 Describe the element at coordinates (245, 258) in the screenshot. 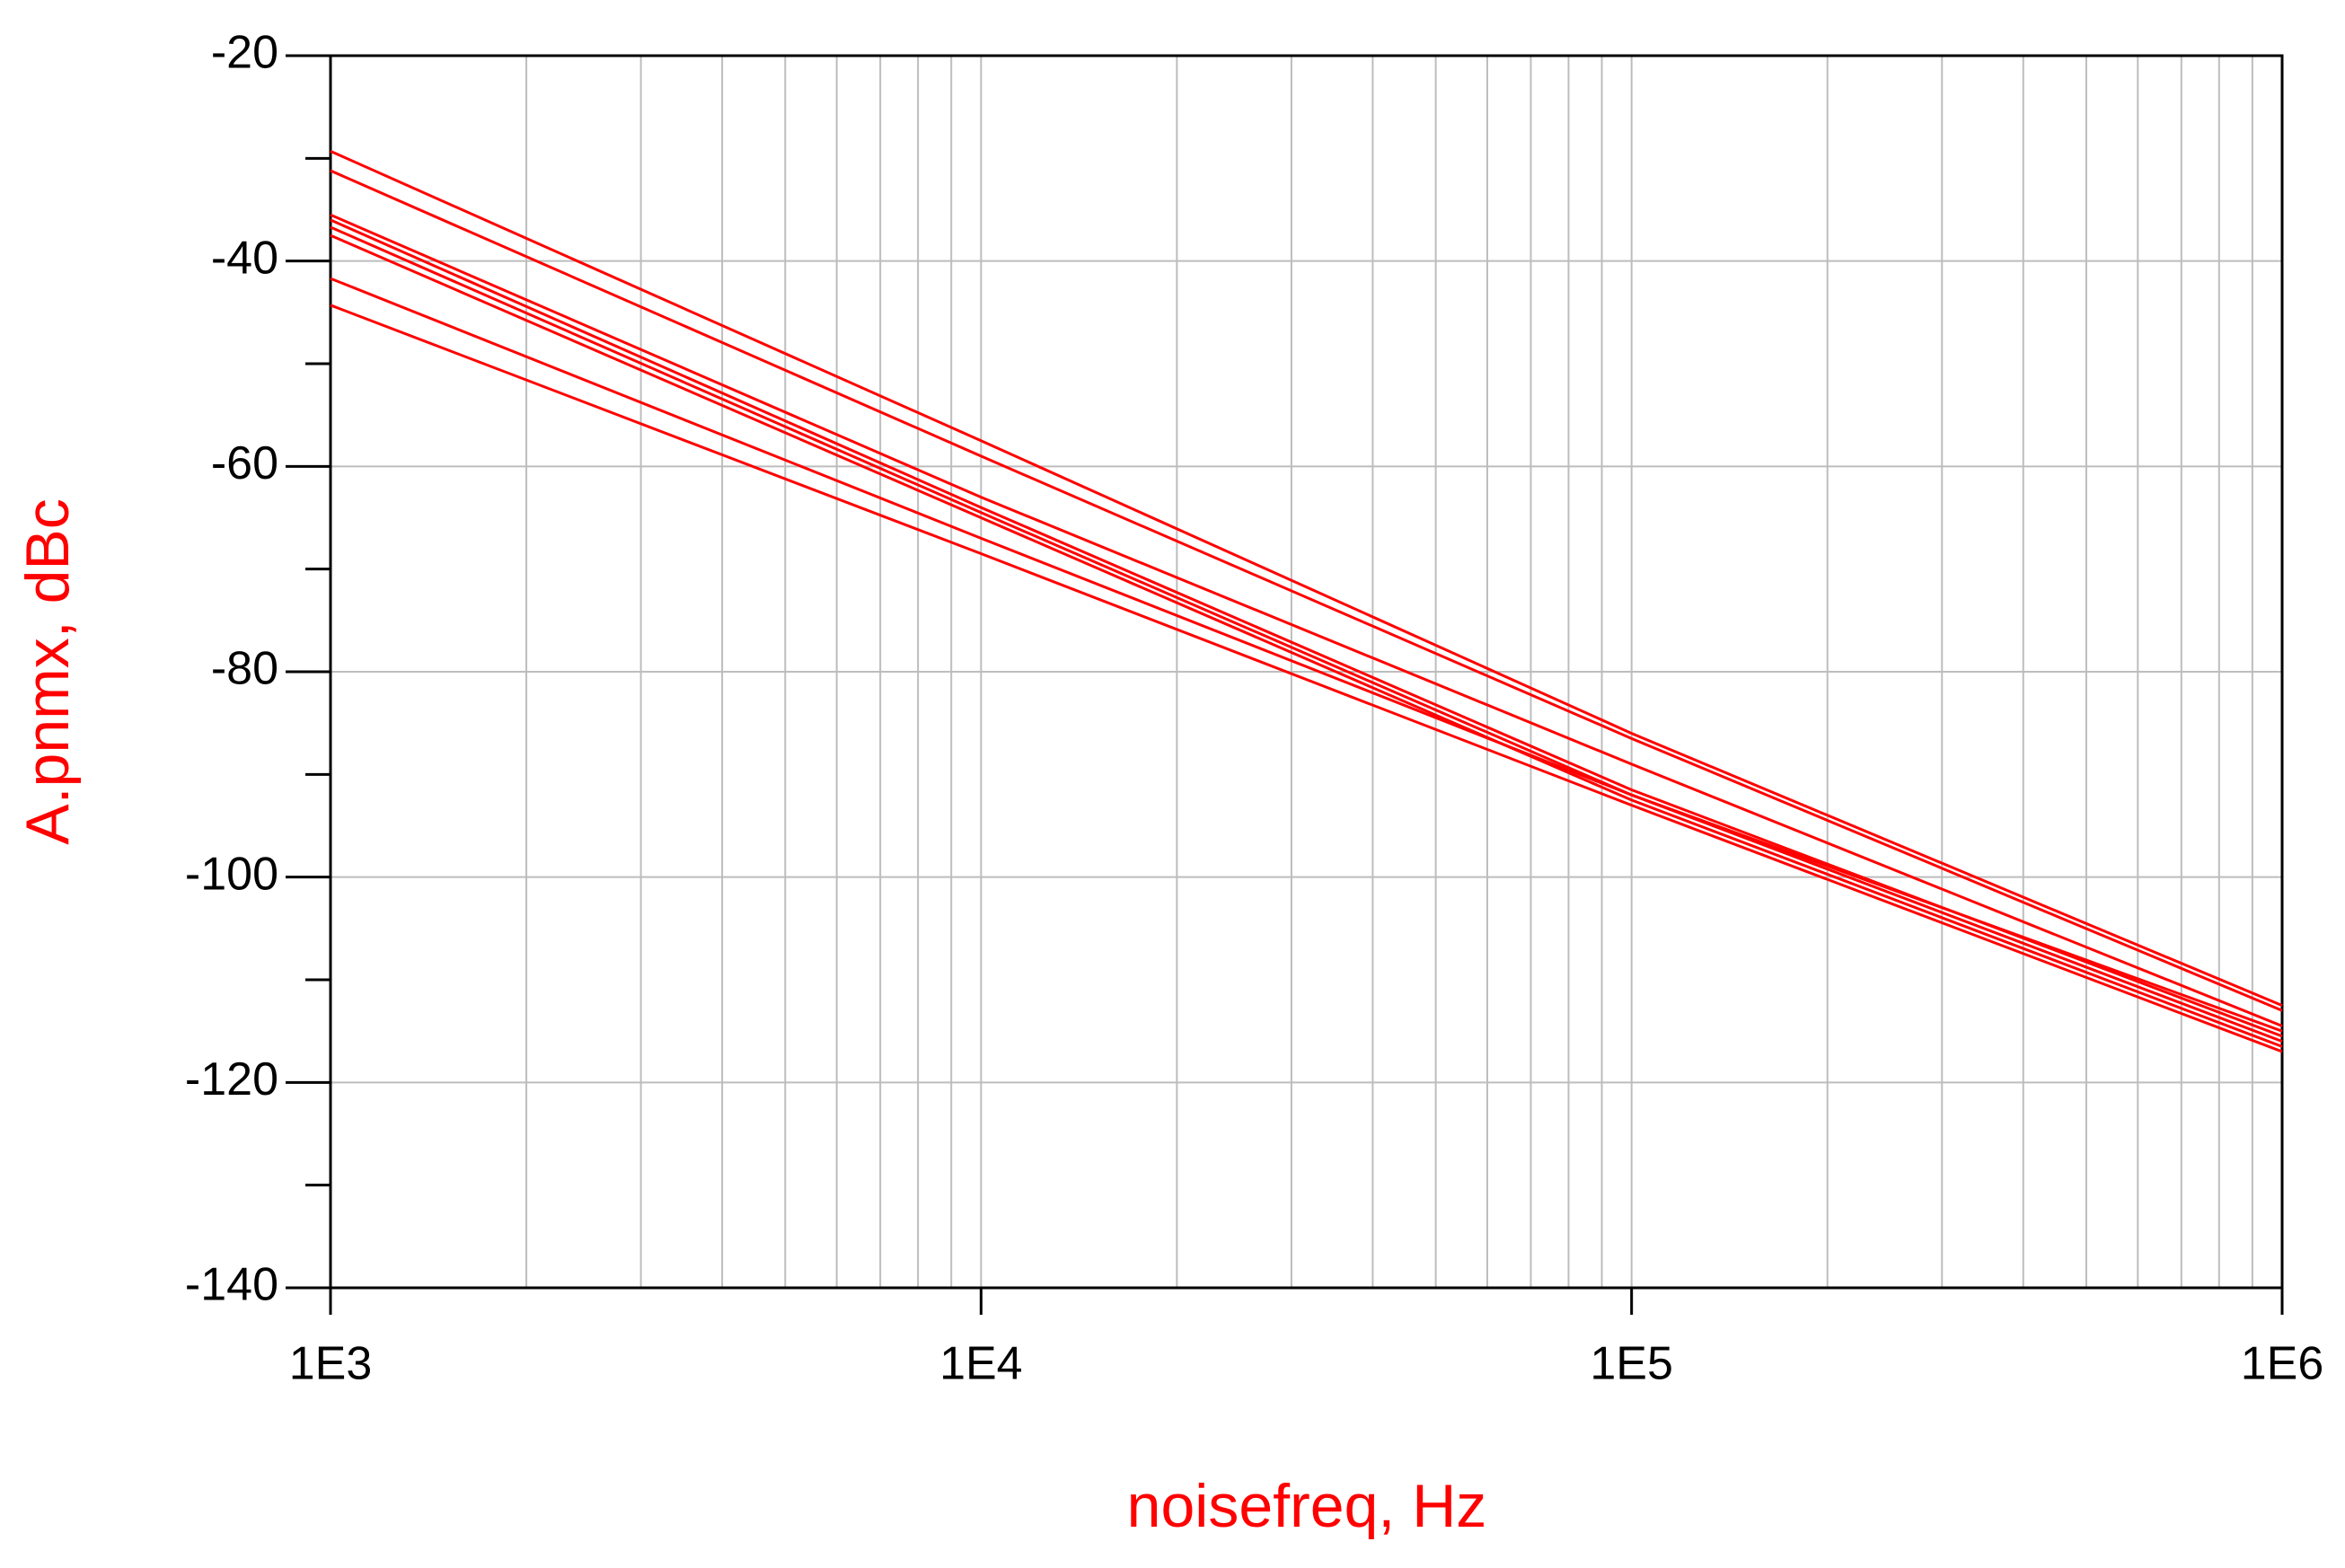

I see `y-tick-label: -40` at that location.